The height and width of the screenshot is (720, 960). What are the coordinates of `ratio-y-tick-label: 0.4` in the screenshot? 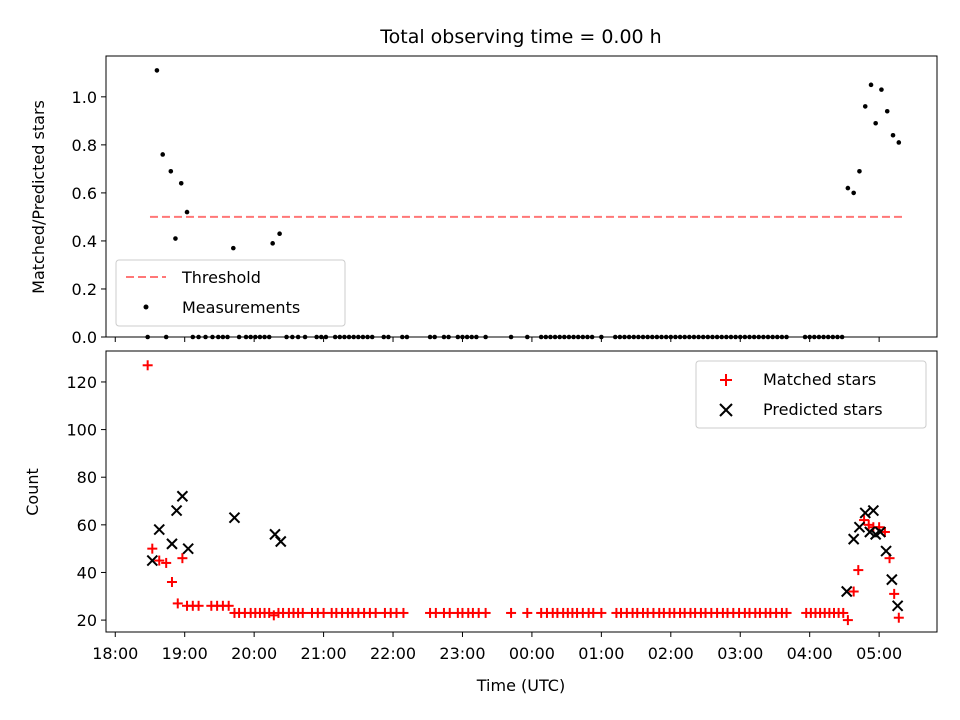 It's located at (84, 241).